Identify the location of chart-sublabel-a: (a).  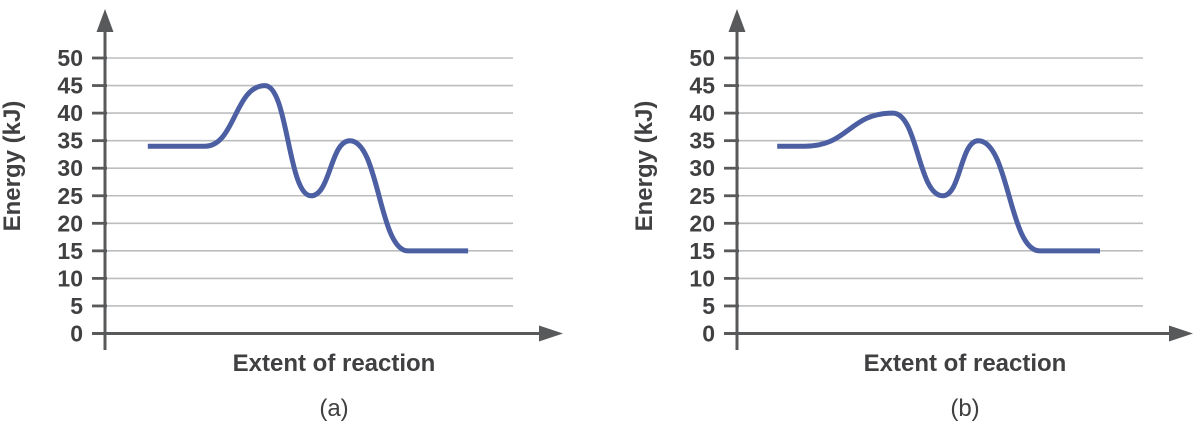
(333, 408).